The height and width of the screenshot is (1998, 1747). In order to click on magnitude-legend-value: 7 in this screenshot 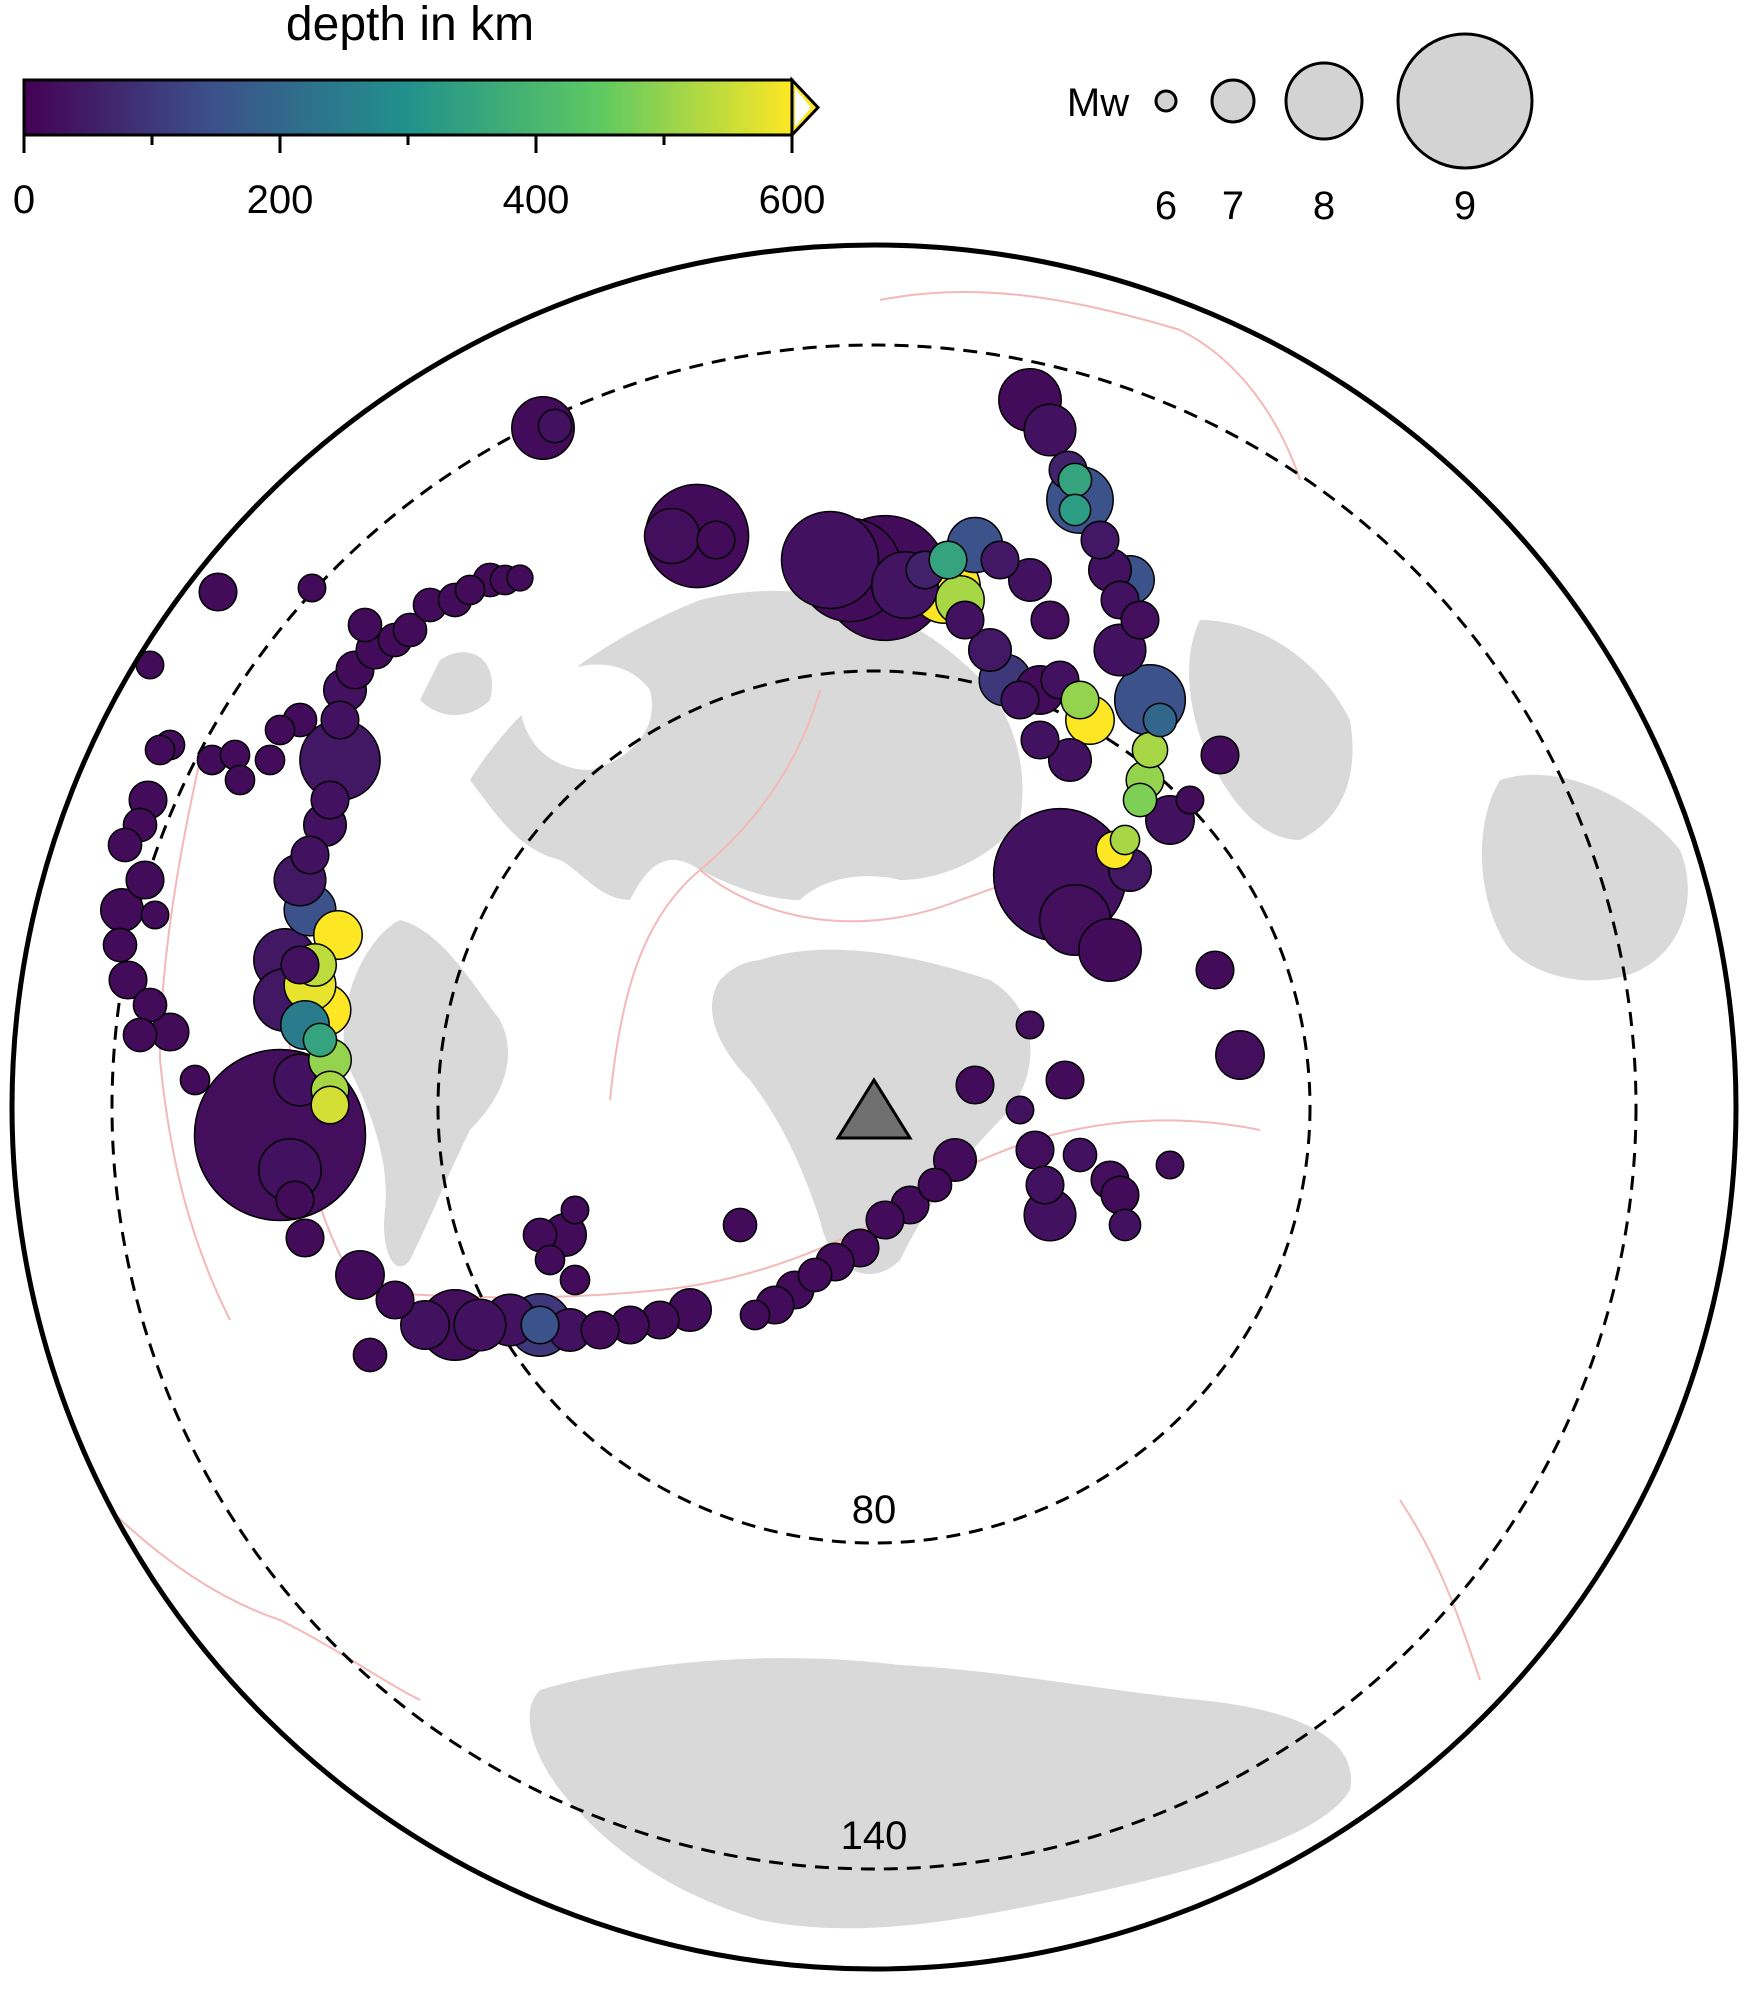, I will do `click(1233, 206)`.